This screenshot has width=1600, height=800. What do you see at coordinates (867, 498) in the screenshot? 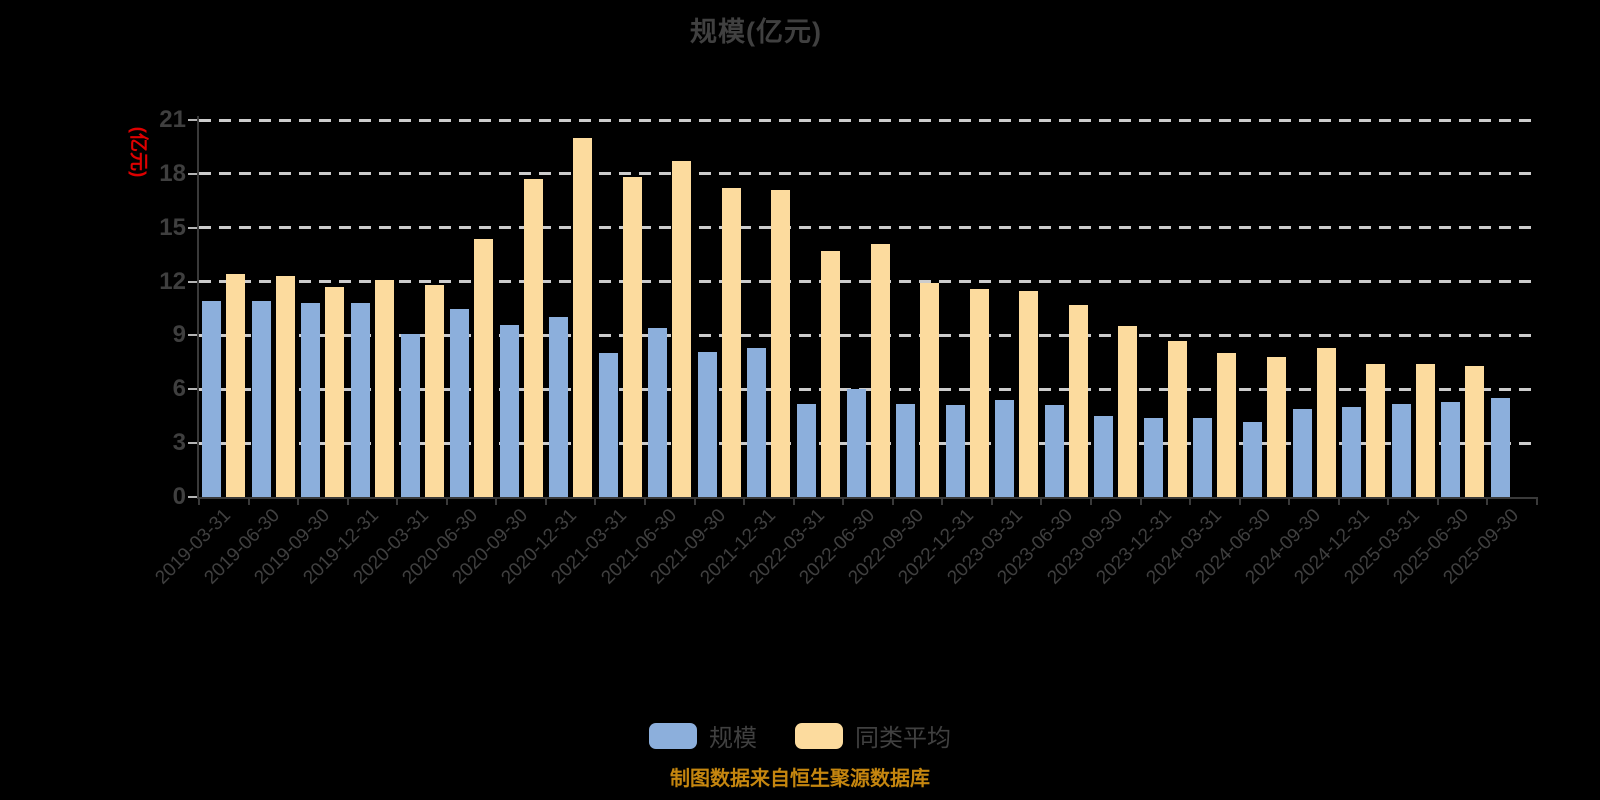
I see `x-axis-line` at bounding box center [867, 498].